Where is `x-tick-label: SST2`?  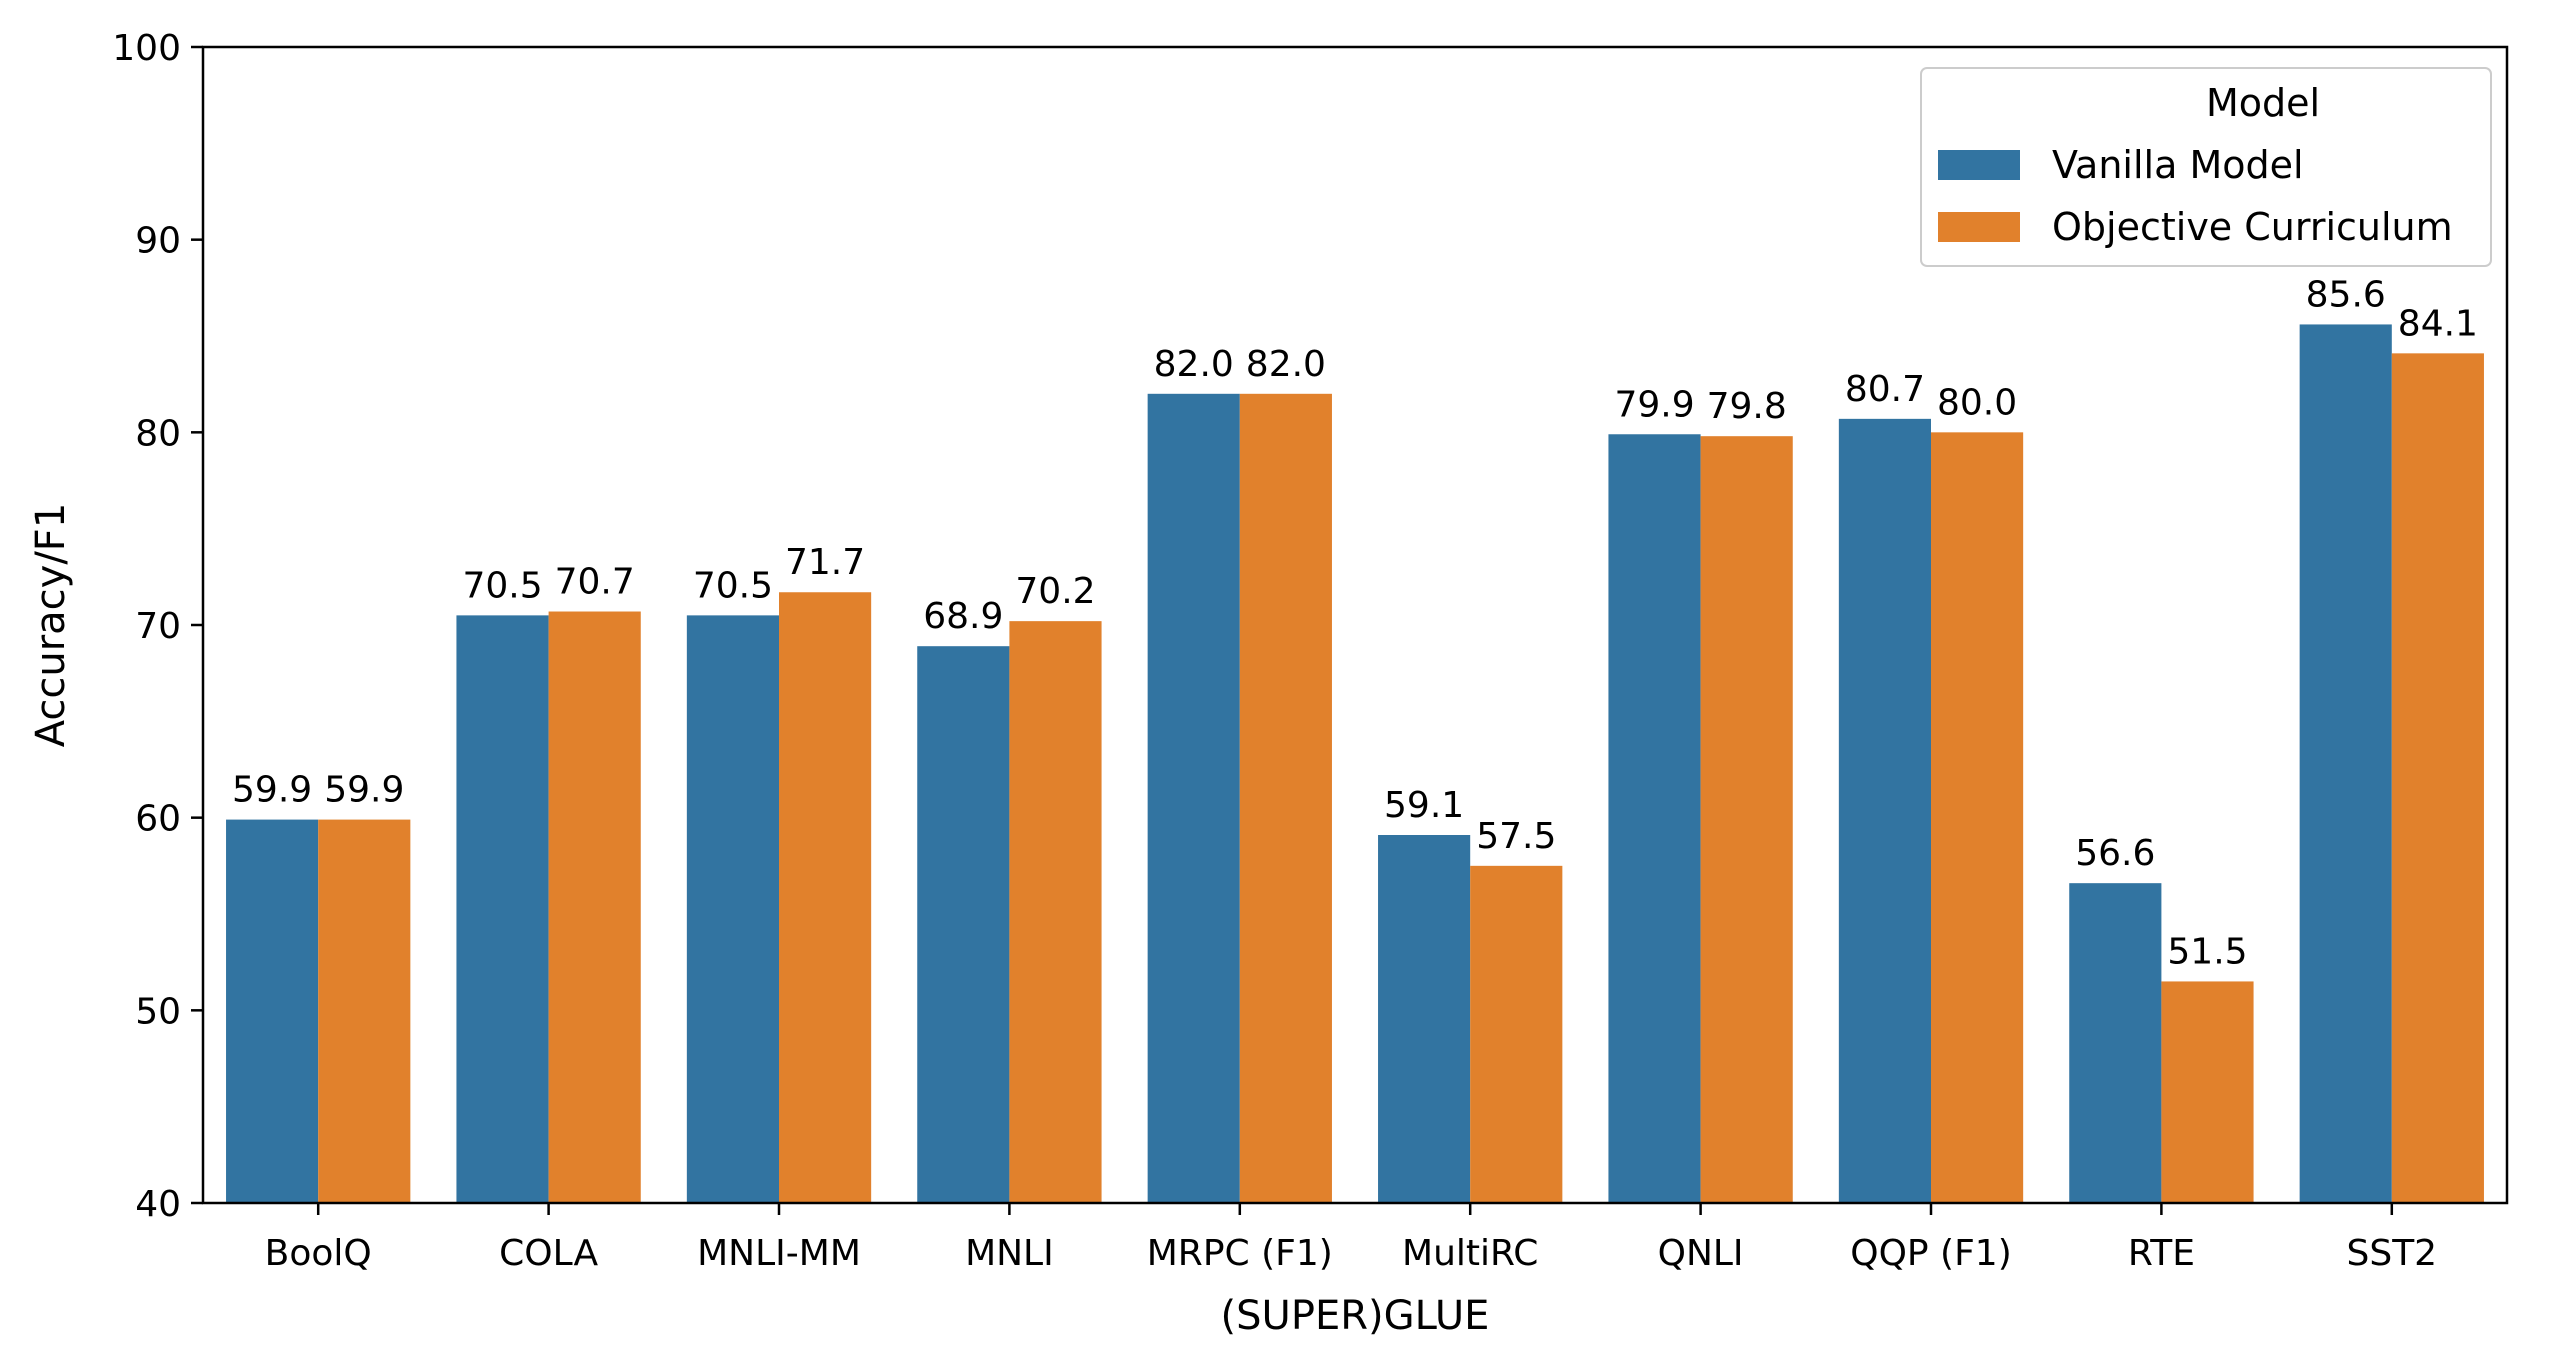
x-tick-label: SST2 is located at coordinates (2391, 1253).